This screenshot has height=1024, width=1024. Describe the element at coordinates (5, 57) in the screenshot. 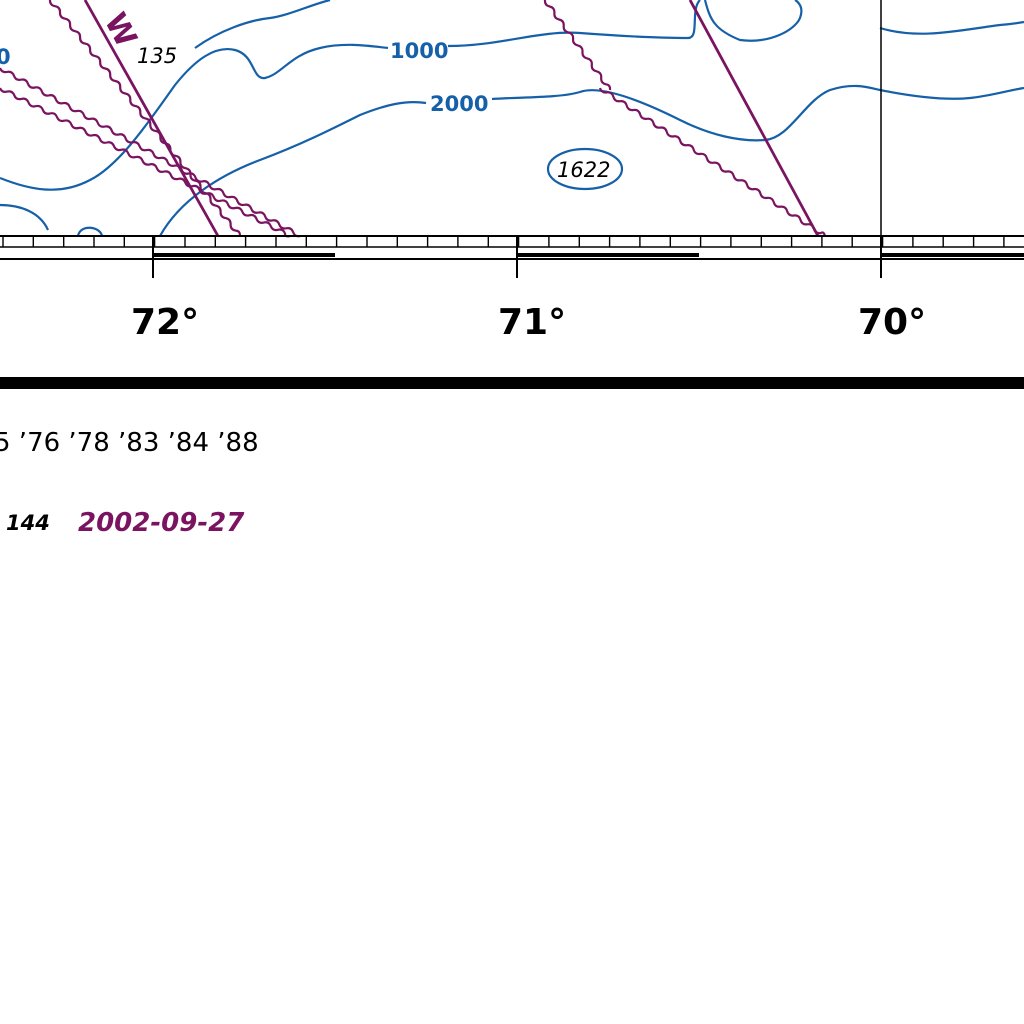

I see `contour-label-partial: 0` at that location.